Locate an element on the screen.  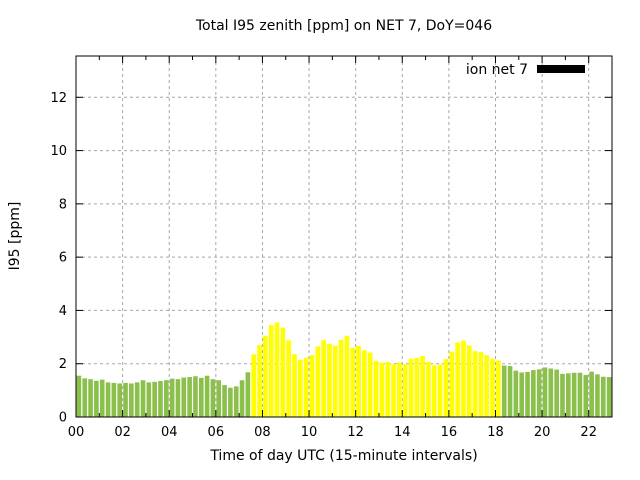
legend-swatch is located at coordinates (561, 69).